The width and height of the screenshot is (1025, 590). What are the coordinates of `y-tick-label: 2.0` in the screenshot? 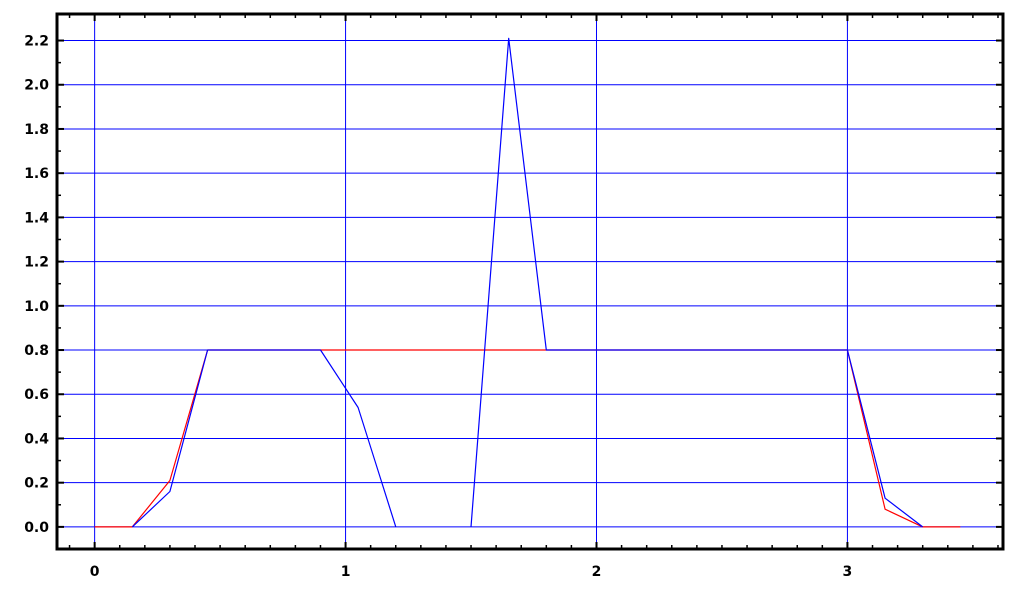 It's located at (36, 86).